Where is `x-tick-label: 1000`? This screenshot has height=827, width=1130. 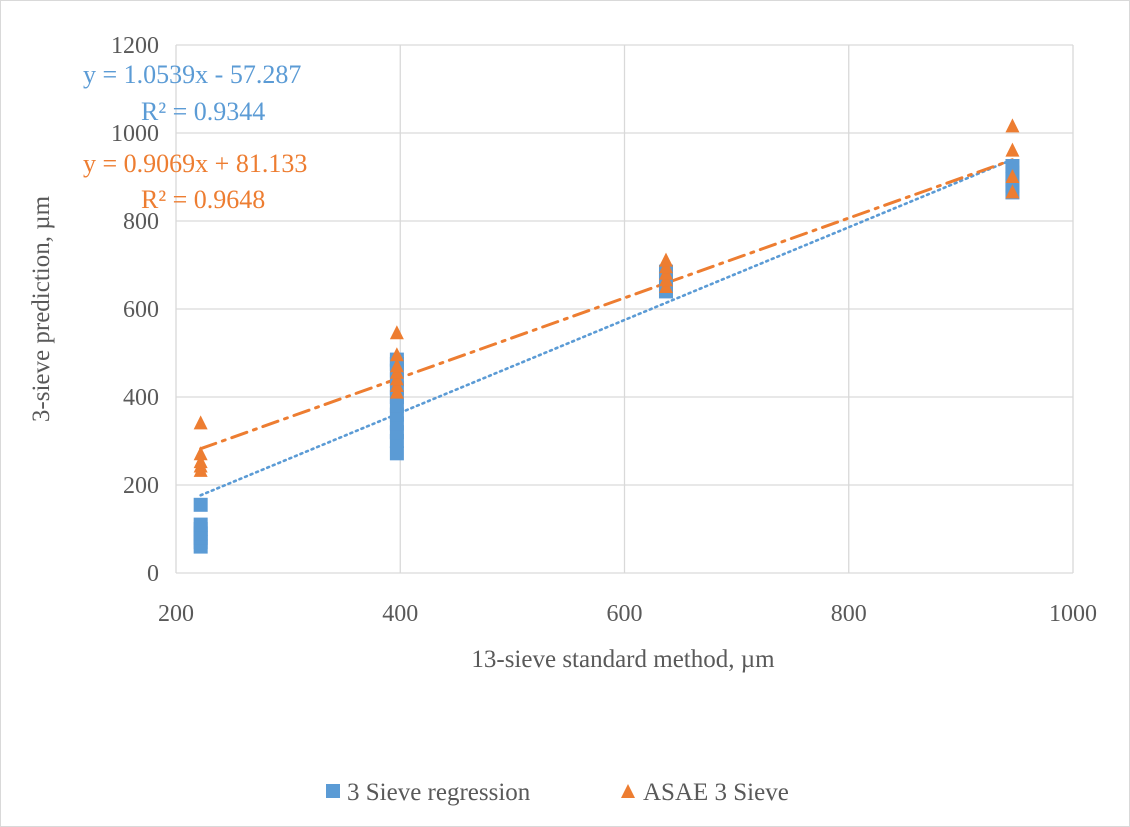
x-tick-label: 1000 is located at coordinates (1073, 614).